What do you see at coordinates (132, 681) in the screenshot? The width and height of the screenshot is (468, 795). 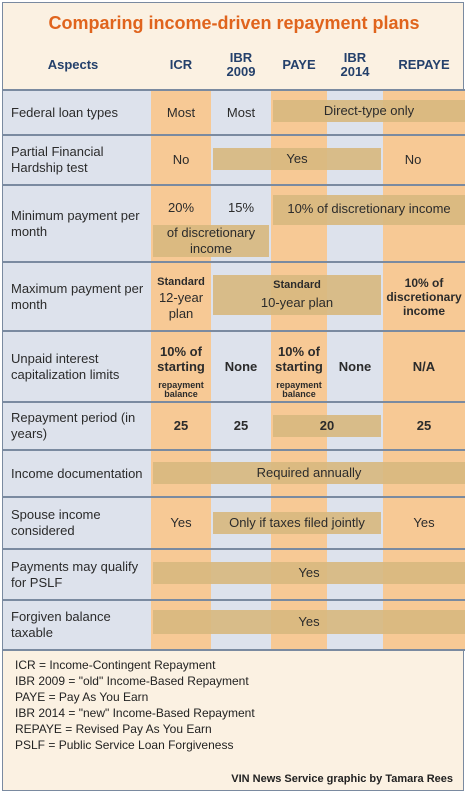 I see `legend-item: IBR 2009 = "old" Income-Based Repayment` at bounding box center [132, 681].